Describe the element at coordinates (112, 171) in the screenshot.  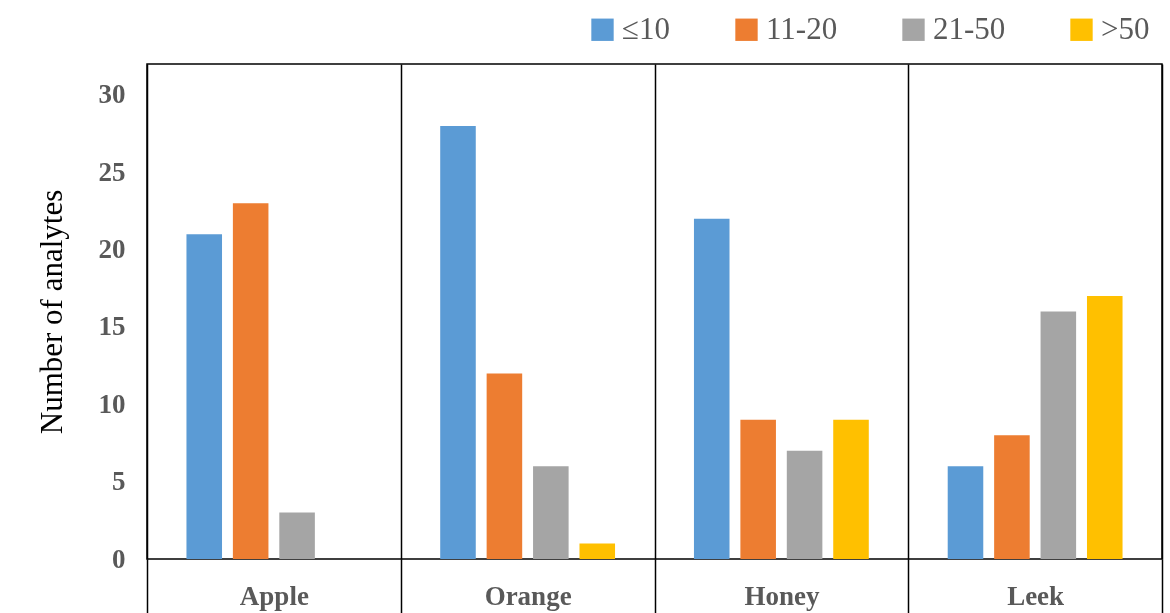
I see `y-tick-label: 25` at that location.